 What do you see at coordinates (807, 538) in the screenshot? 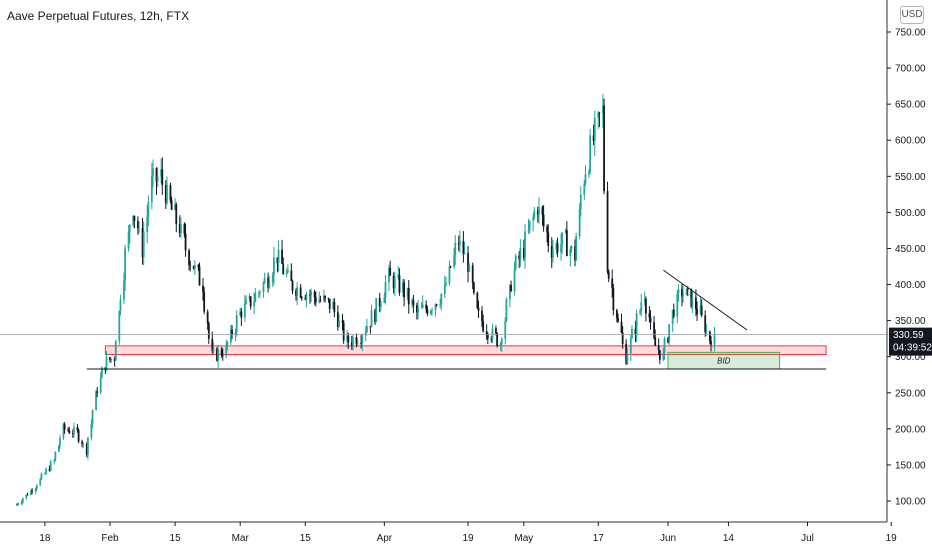
I see `x-tick-label: Jul` at bounding box center [807, 538].